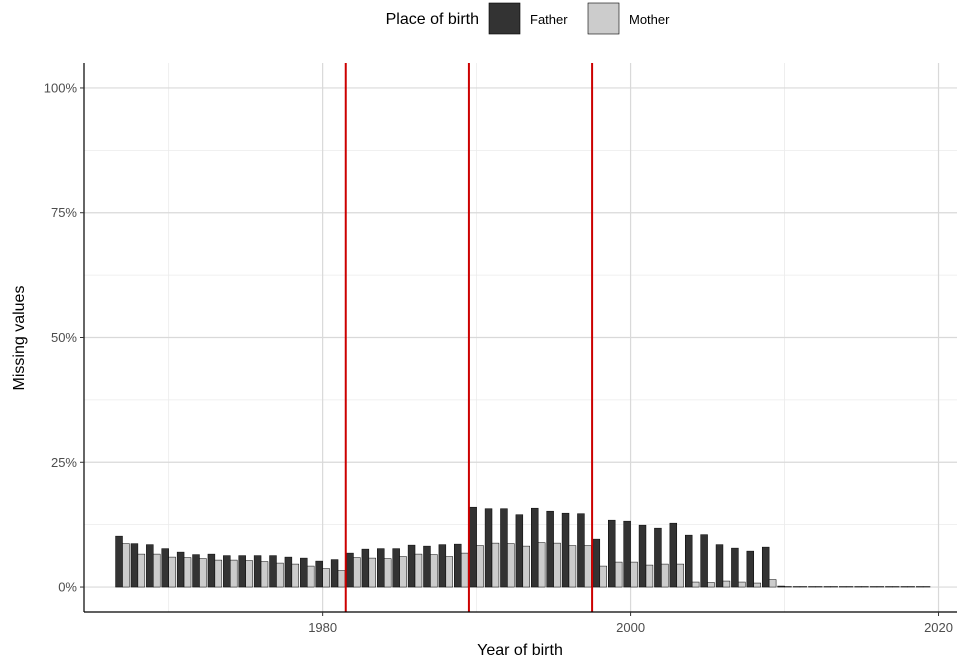  What do you see at coordinates (196, 571) in the screenshot?
I see `bar-father-1972` at bounding box center [196, 571].